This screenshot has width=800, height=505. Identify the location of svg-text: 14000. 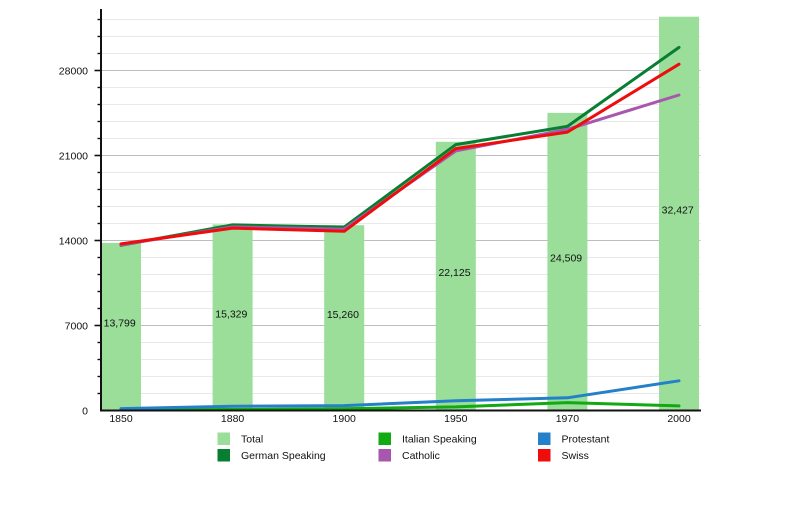
(73, 241).